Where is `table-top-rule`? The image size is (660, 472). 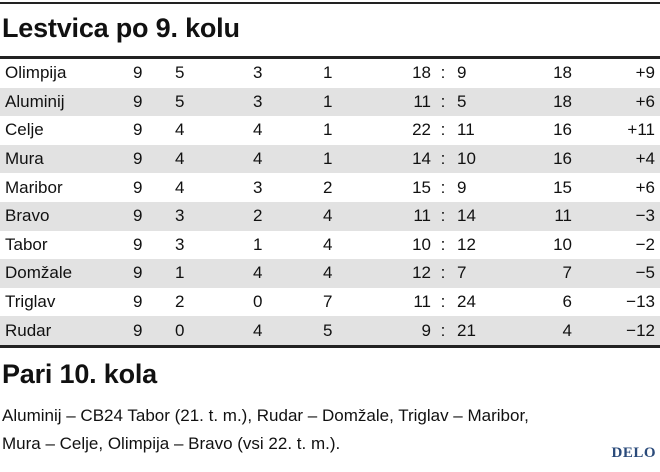 table-top-rule is located at coordinates (330, 57).